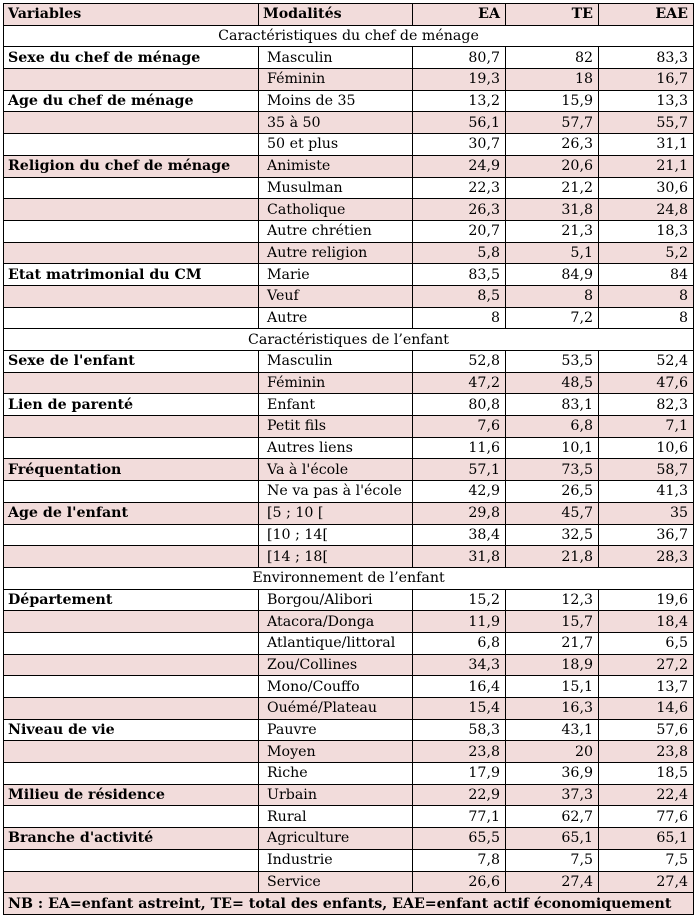 The height and width of the screenshot is (924, 698). I want to click on table-row: Autres liens 11,6 10,1 10,6, so click(348, 448).